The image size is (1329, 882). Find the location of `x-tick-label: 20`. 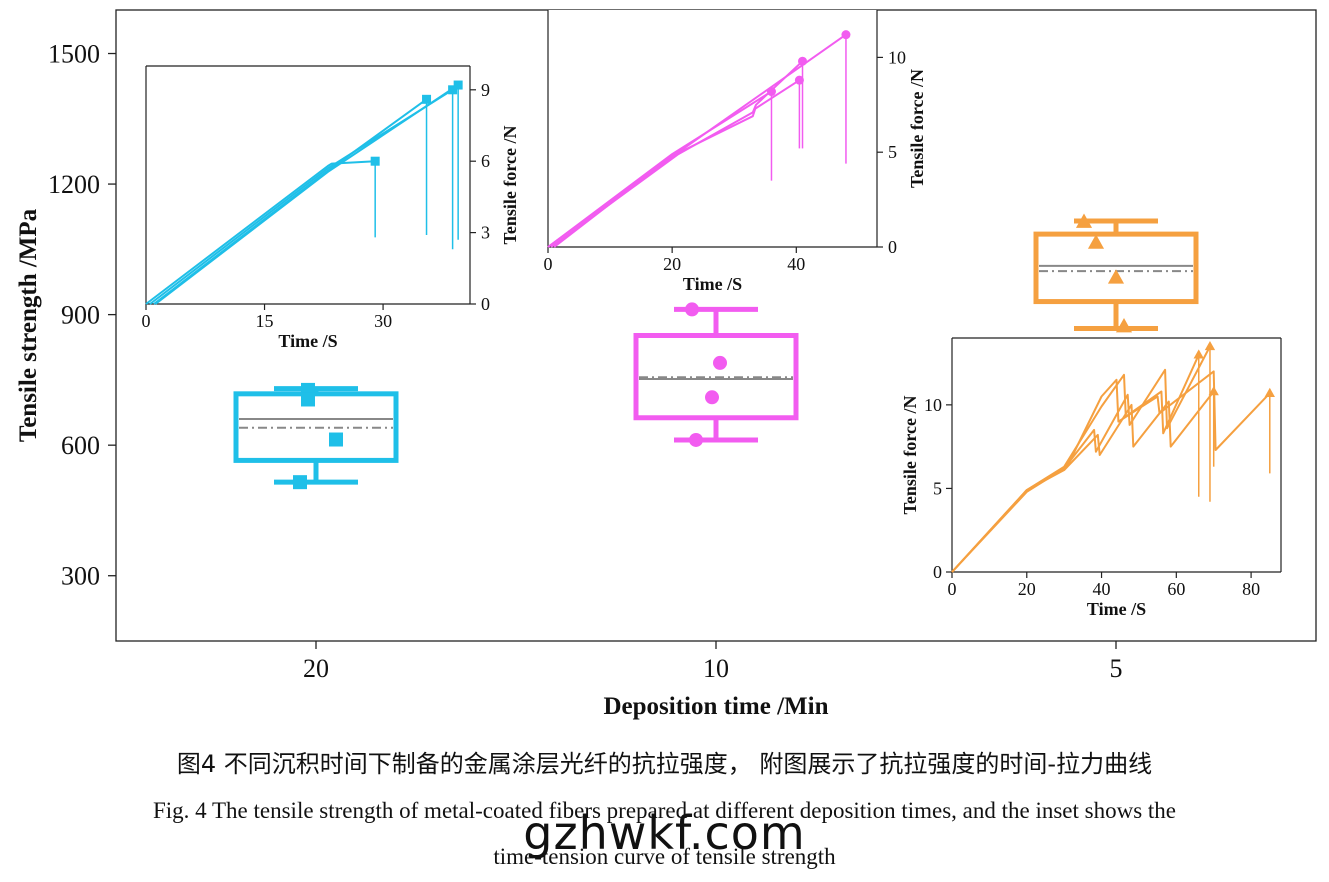

x-tick-label: 20 is located at coordinates (316, 668).